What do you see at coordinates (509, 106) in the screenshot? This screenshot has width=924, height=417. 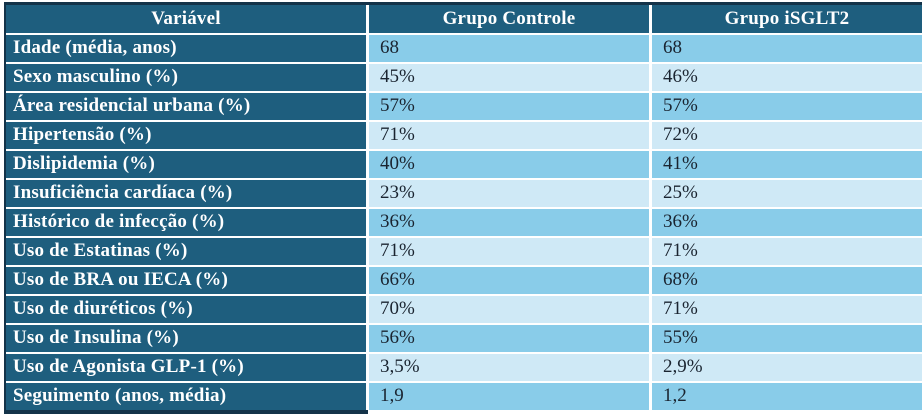 I see `controle-cell: 57%` at bounding box center [509, 106].